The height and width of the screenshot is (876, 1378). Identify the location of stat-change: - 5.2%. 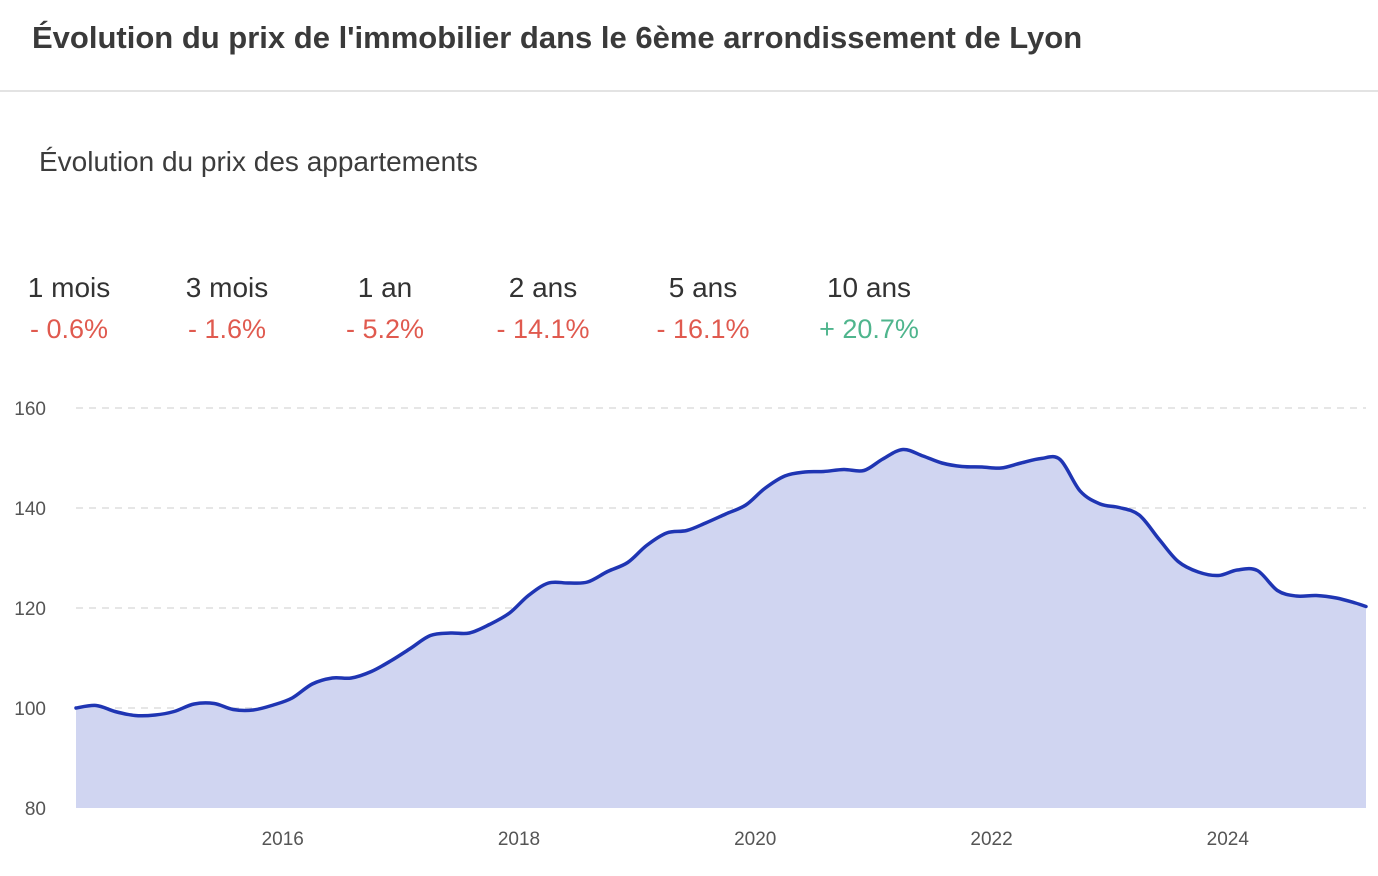
(385, 329).